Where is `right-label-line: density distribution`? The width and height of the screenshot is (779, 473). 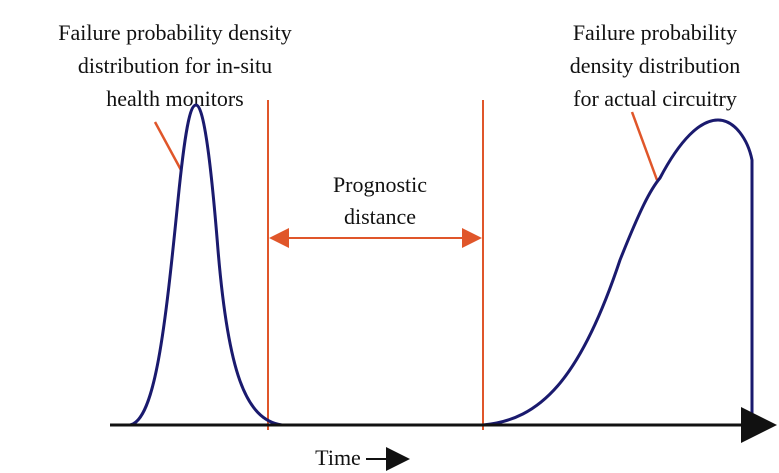 right-label-line: density distribution is located at coordinates (655, 65).